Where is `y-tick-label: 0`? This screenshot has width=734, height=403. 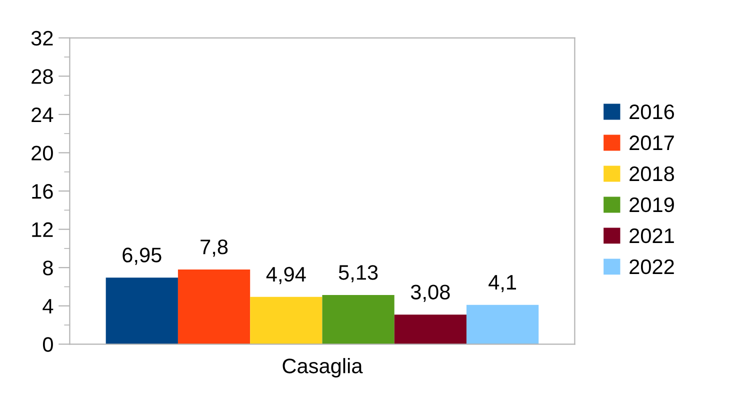
y-tick-label: 0 is located at coordinates (47, 344).